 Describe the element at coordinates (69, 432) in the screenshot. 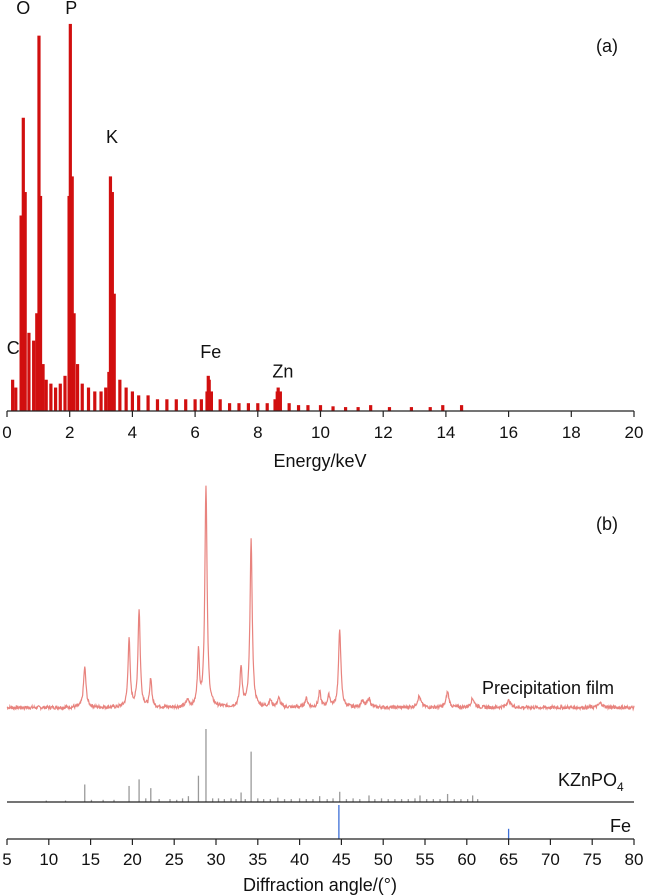

I see `eds-tick-label: 2` at that location.